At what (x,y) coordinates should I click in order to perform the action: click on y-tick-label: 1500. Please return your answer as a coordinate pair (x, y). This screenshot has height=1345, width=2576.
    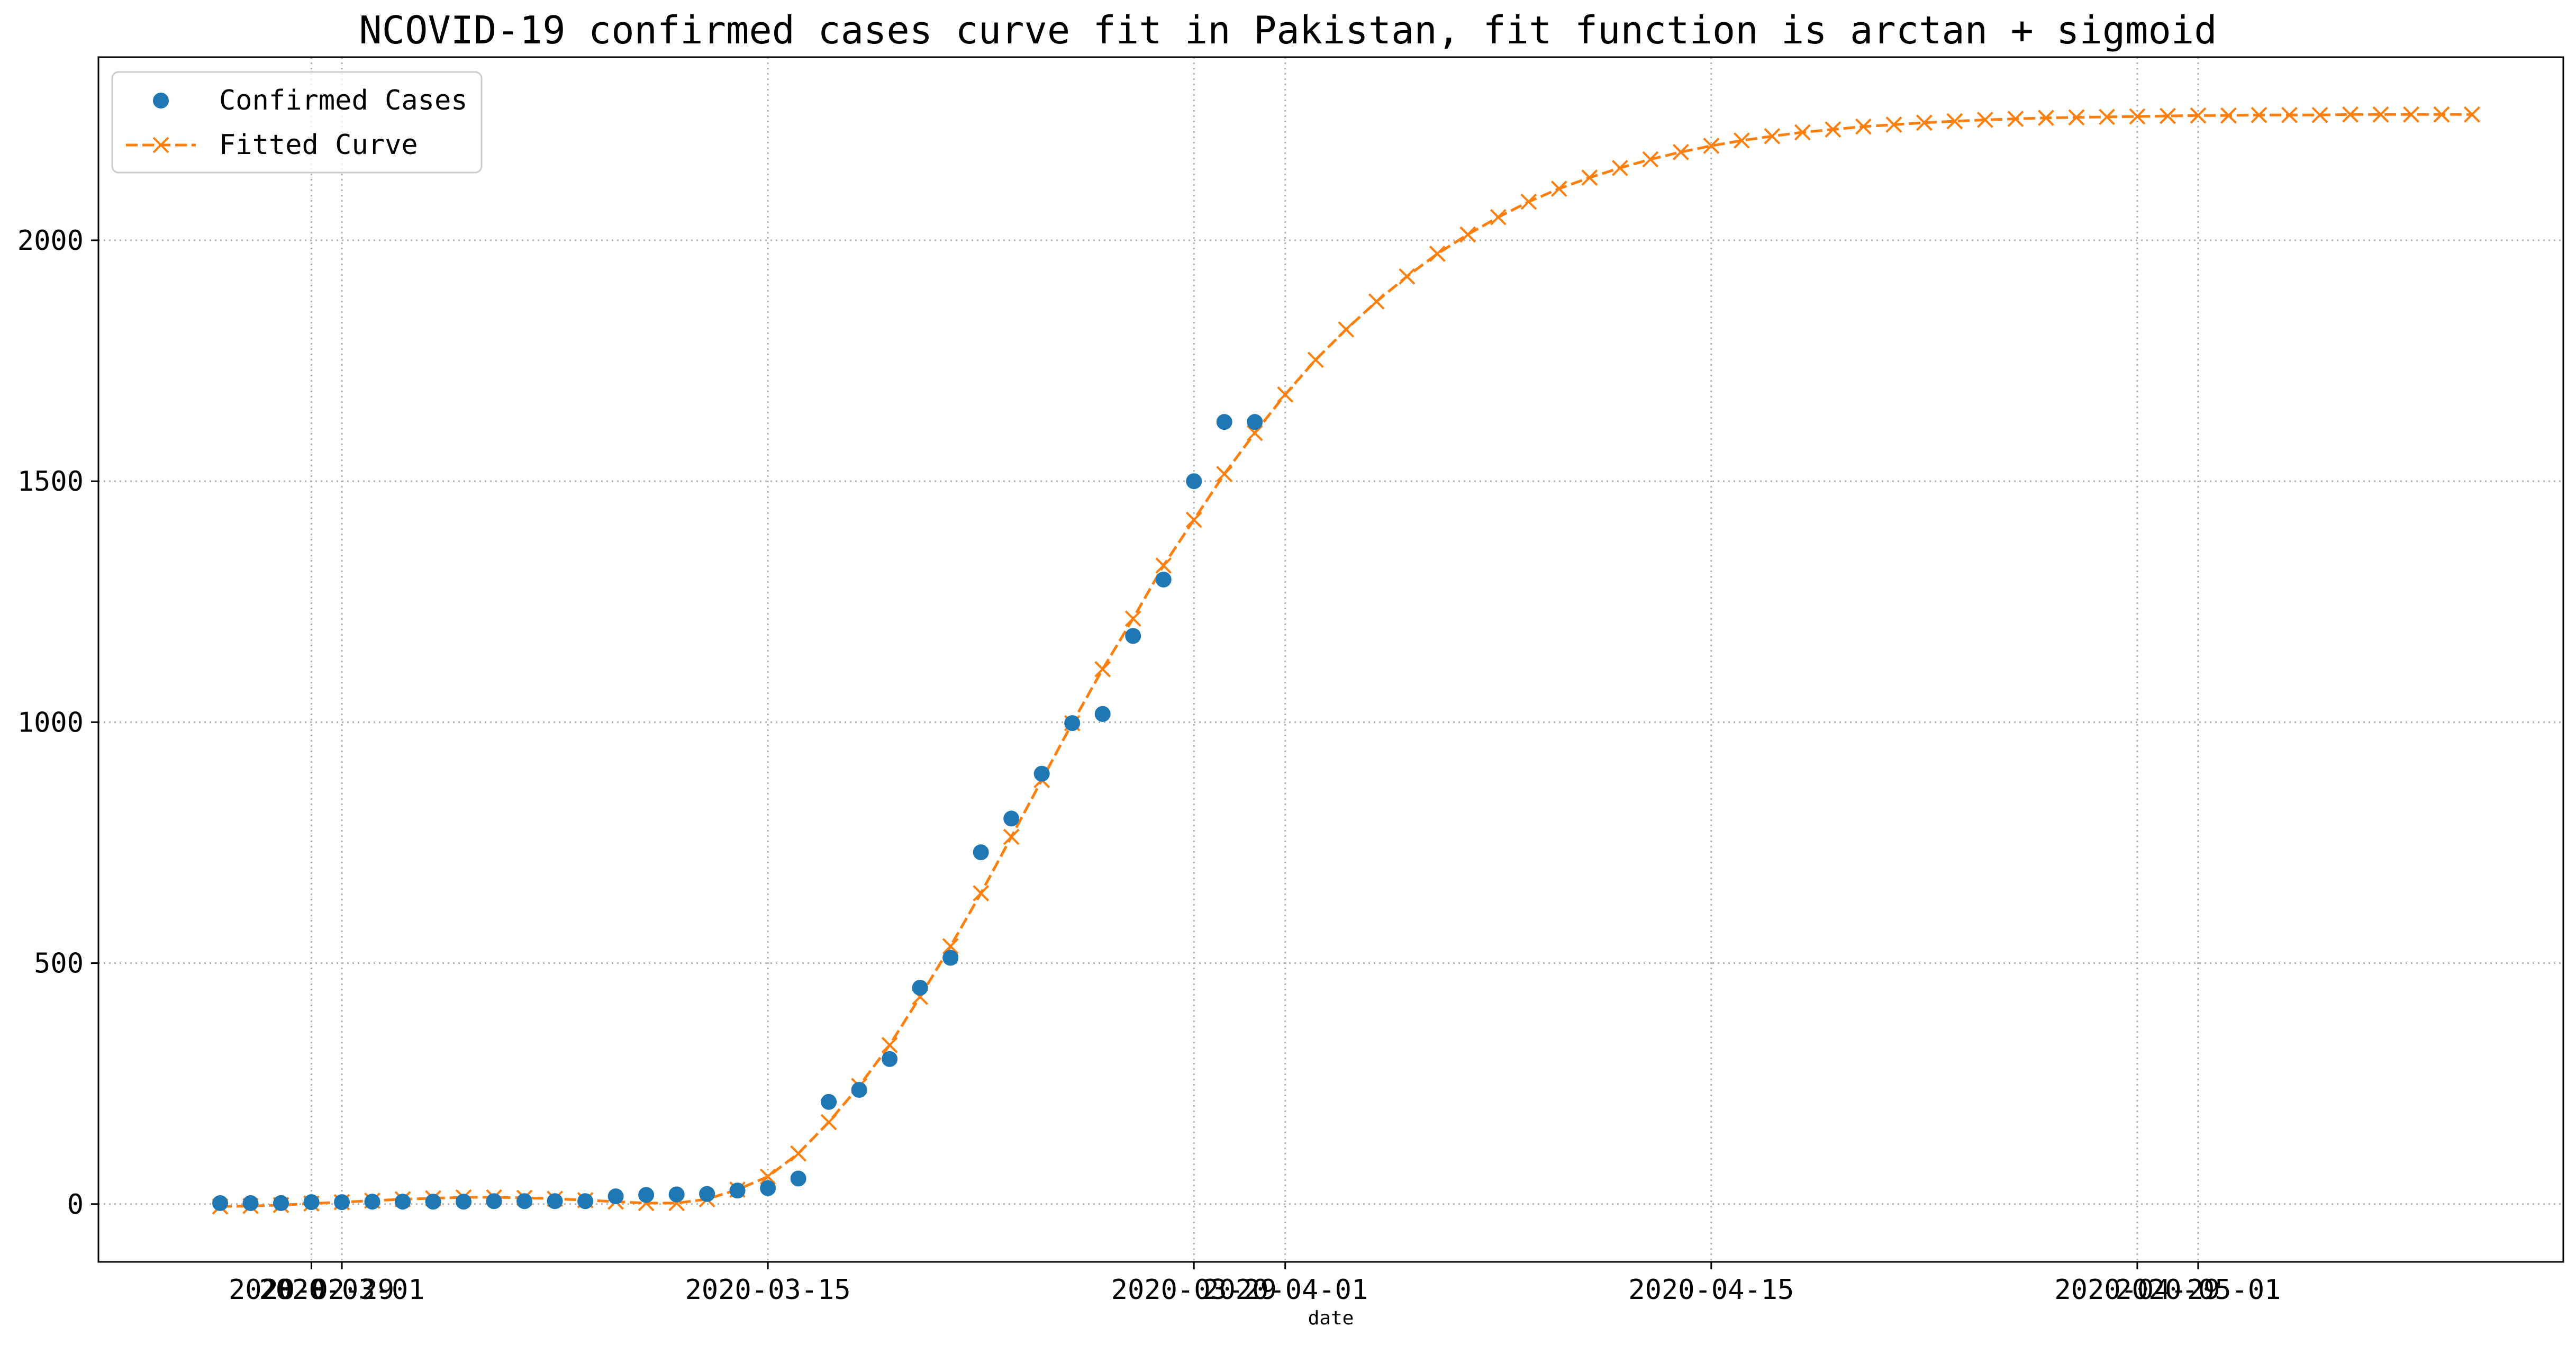
    Looking at the image, I should click on (50, 482).